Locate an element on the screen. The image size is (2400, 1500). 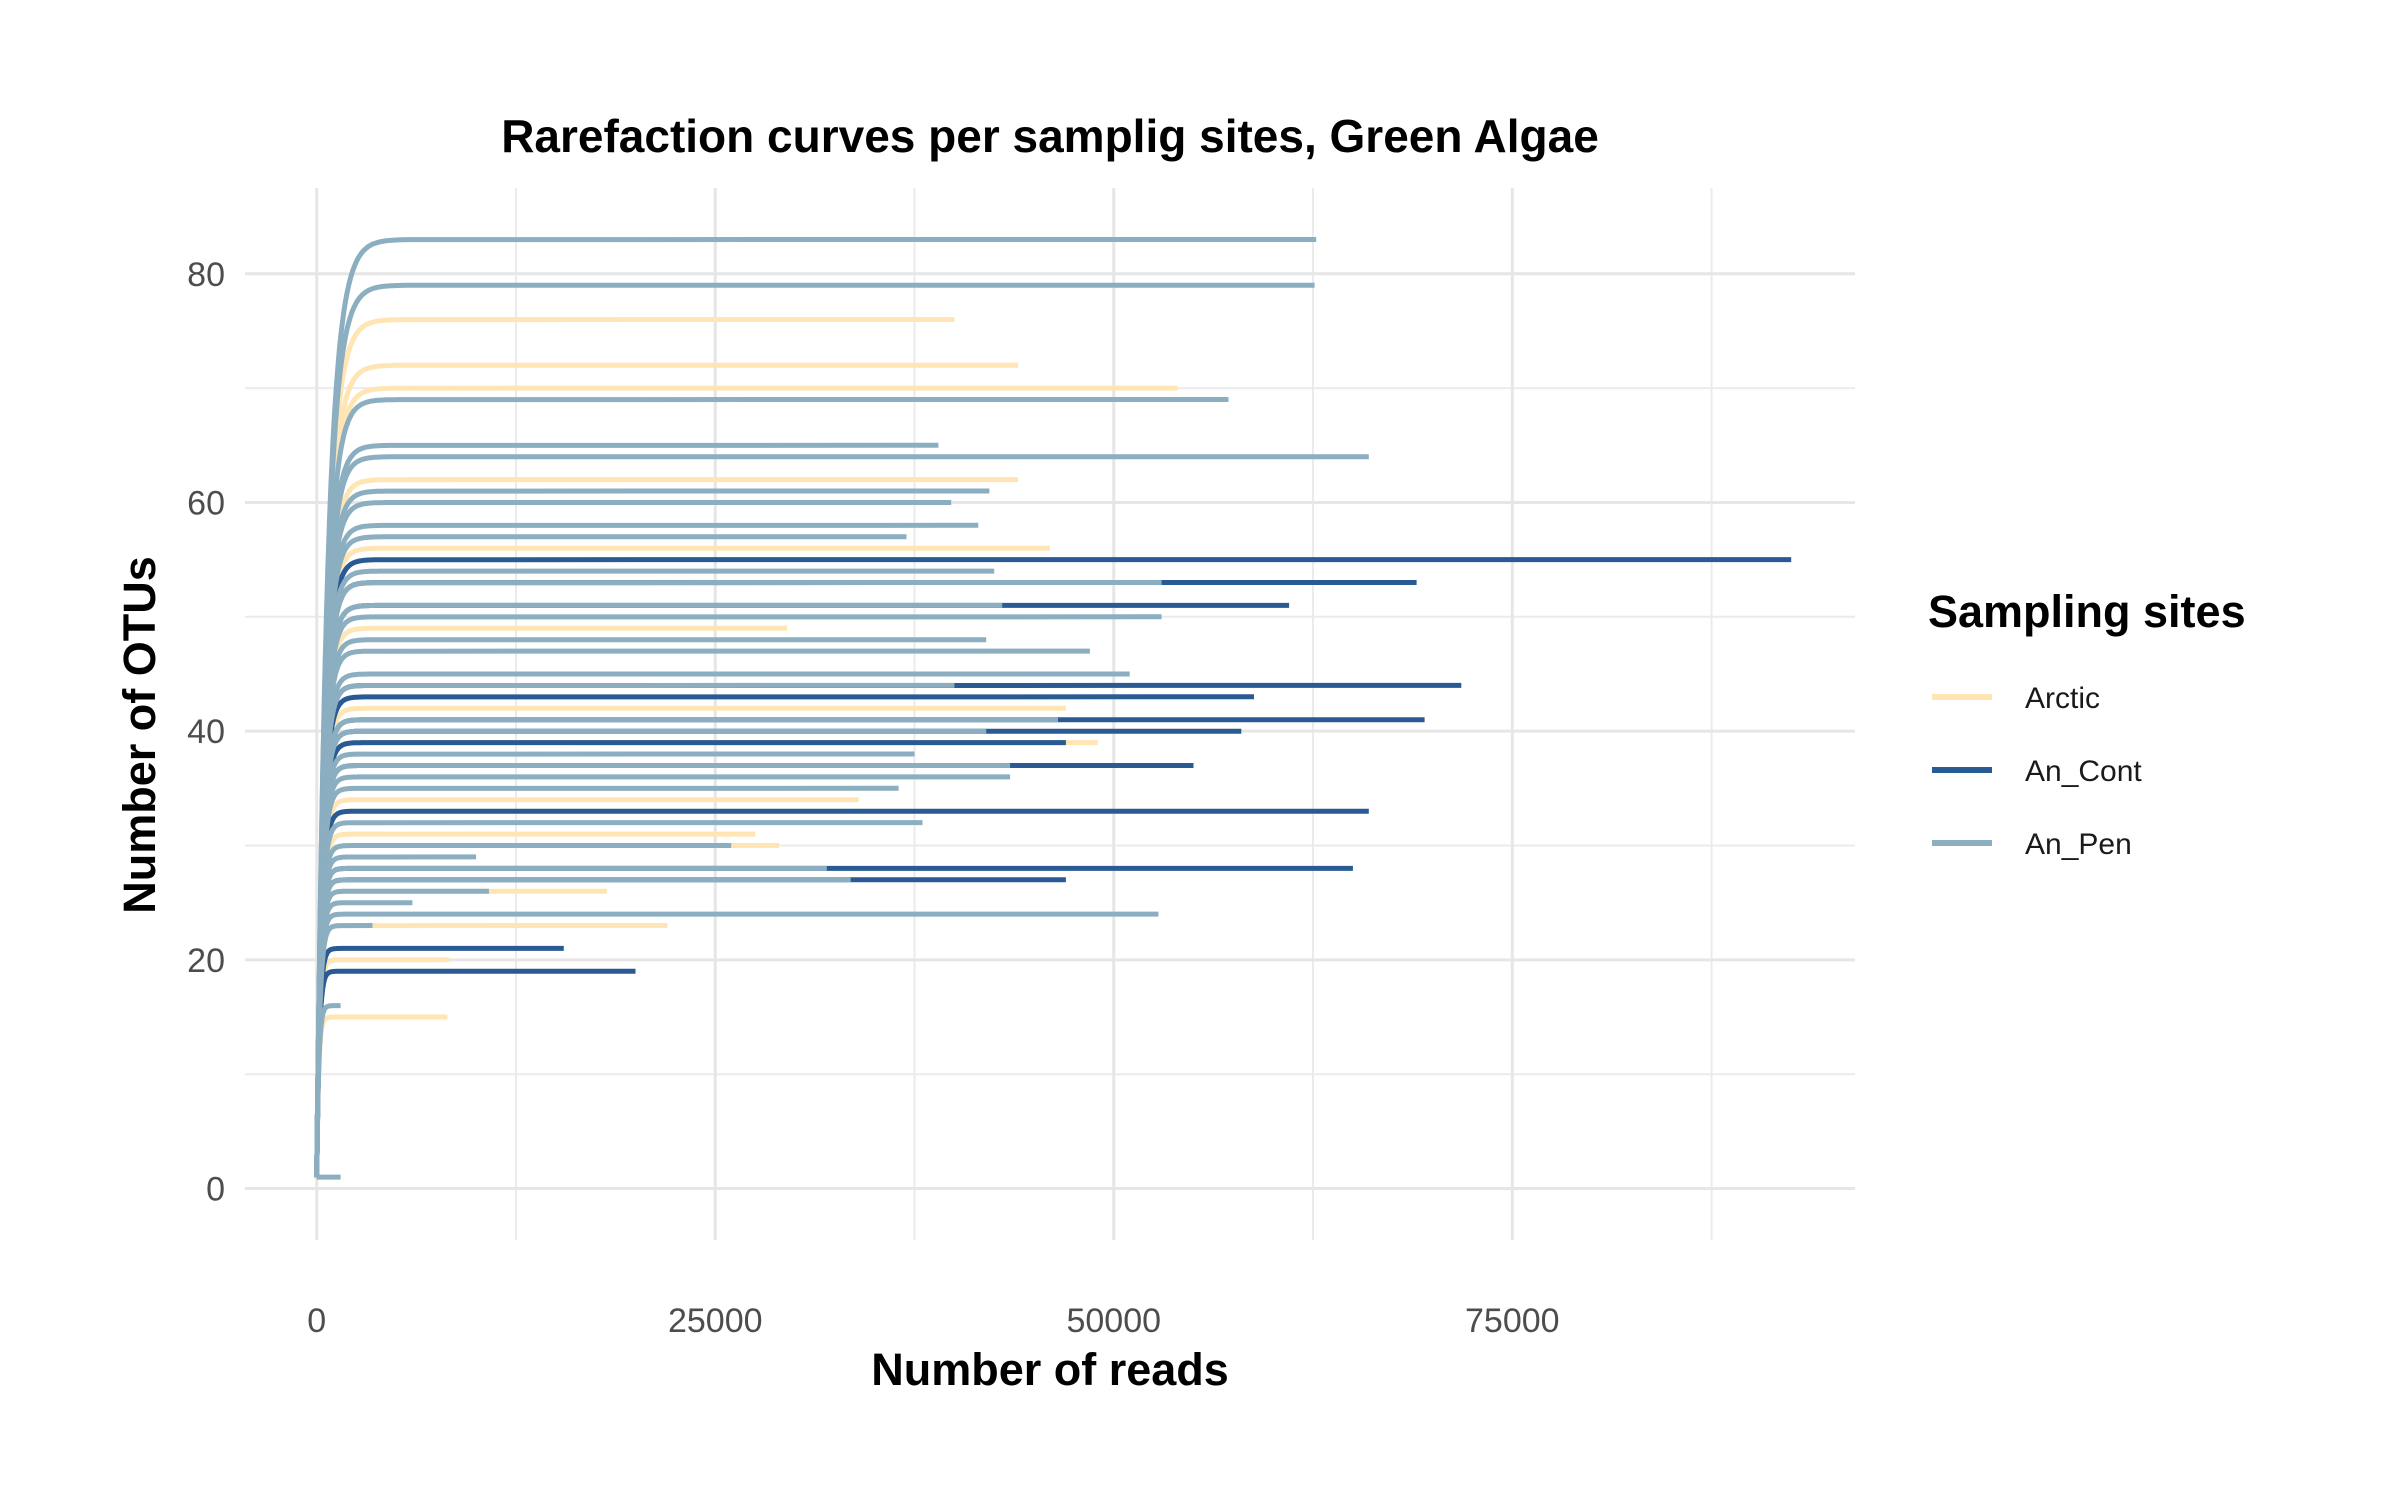
y-tick-label: 20 is located at coordinates (206, 961).